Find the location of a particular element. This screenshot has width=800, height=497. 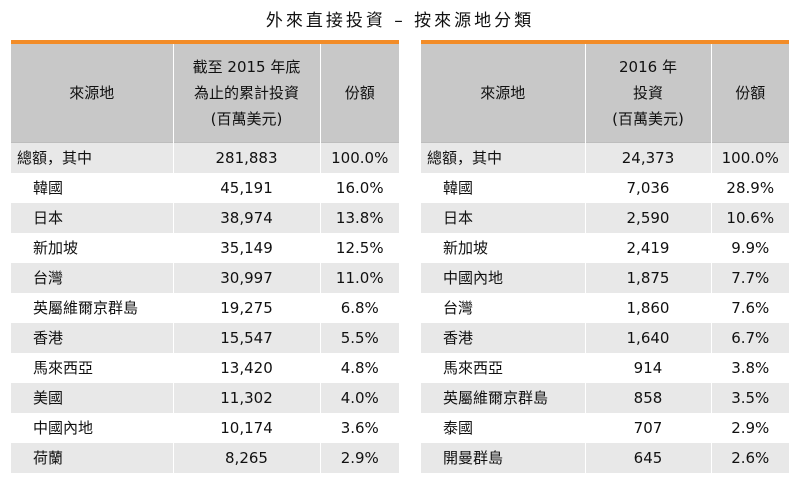

table-row: 英屬維爾京群島 19,275 6.8% is located at coordinates (205, 308).